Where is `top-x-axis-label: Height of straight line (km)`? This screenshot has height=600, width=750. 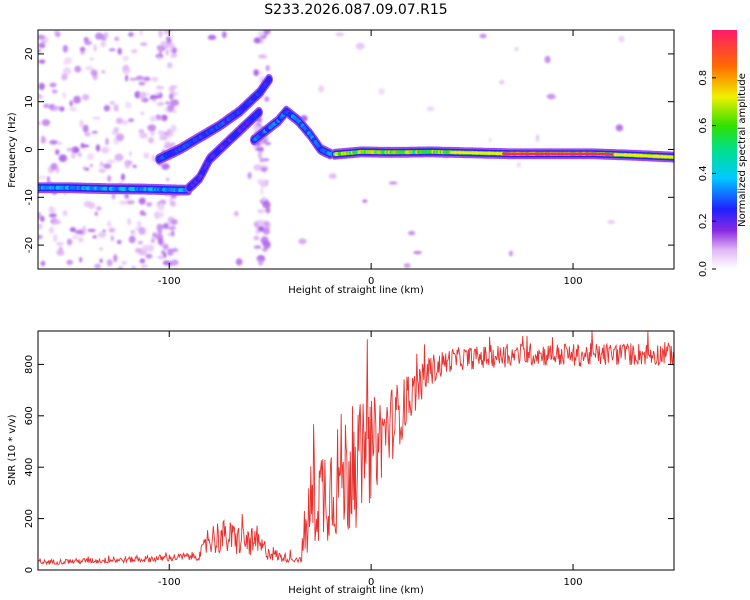
top-x-axis-label: Height of straight line (km) is located at coordinates (356, 290).